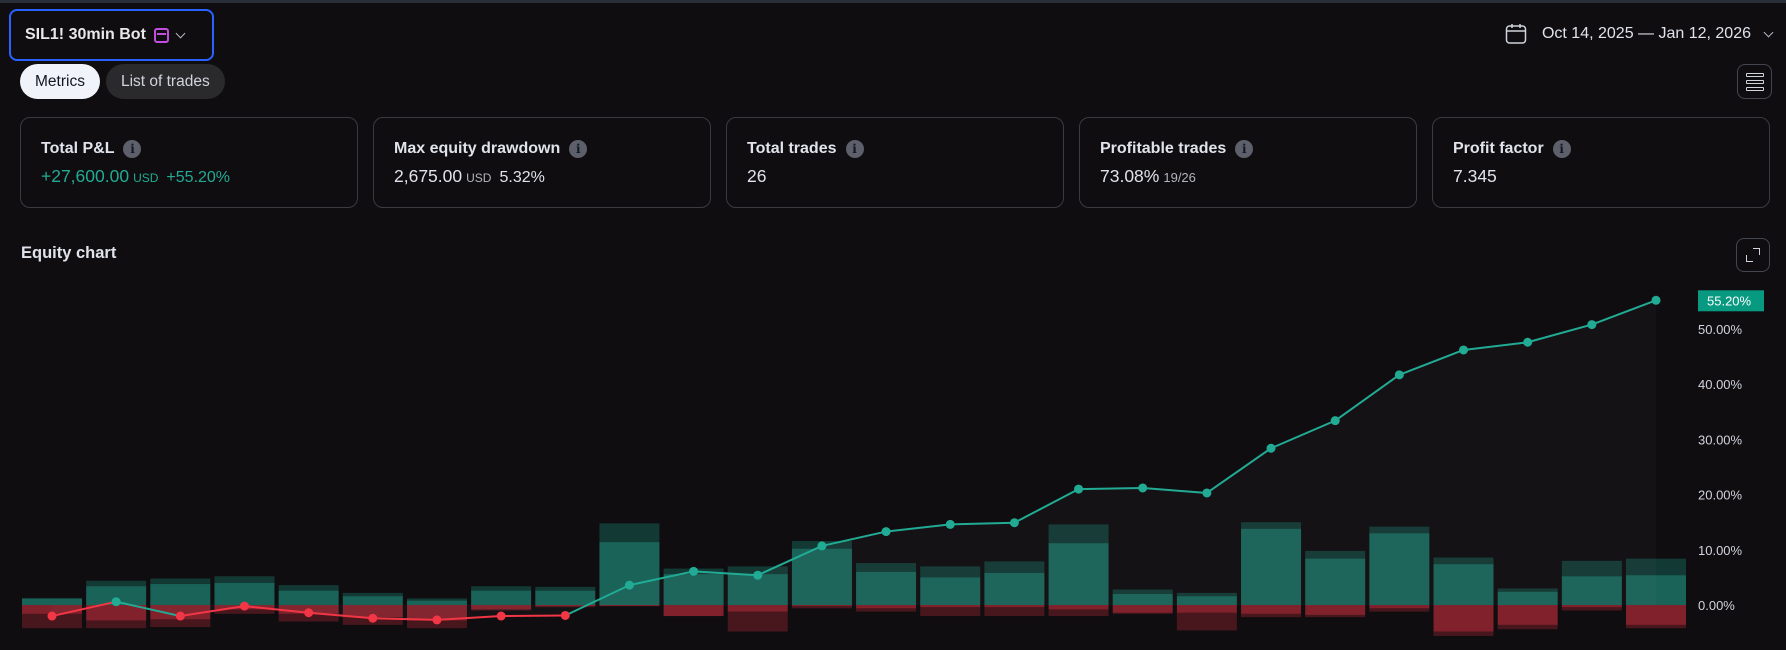  I want to click on view-tabs: Metrics List of trades, so click(122, 81).